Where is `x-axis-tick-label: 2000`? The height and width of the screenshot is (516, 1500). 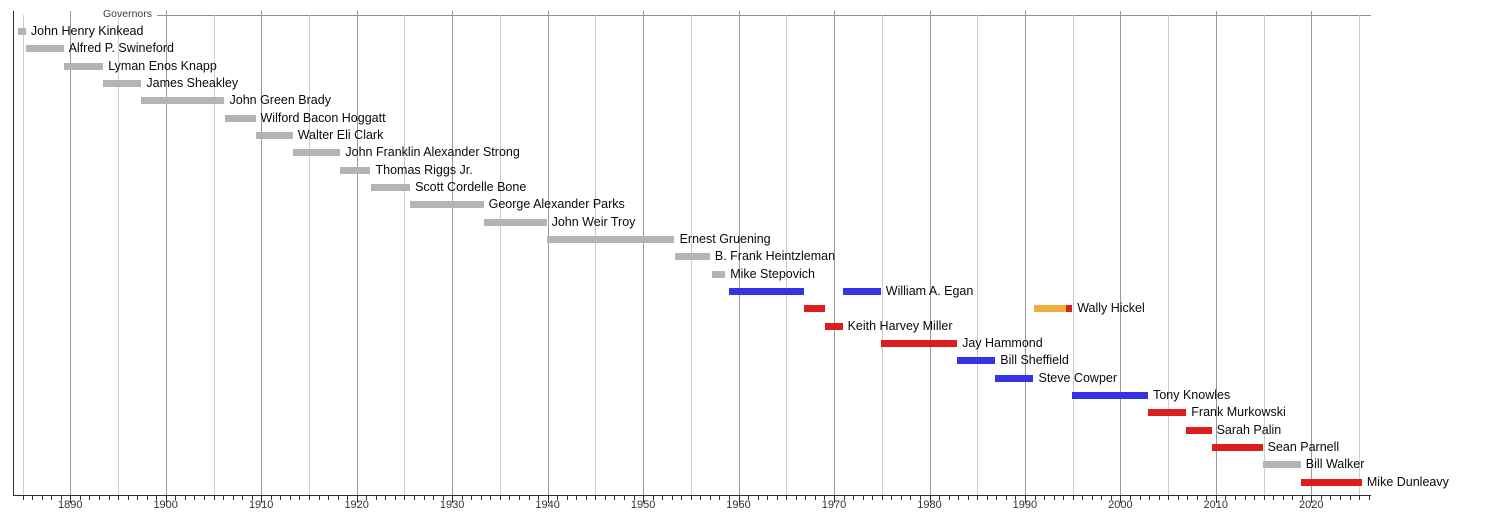
x-axis-tick-label: 2000 is located at coordinates (1120, 505).